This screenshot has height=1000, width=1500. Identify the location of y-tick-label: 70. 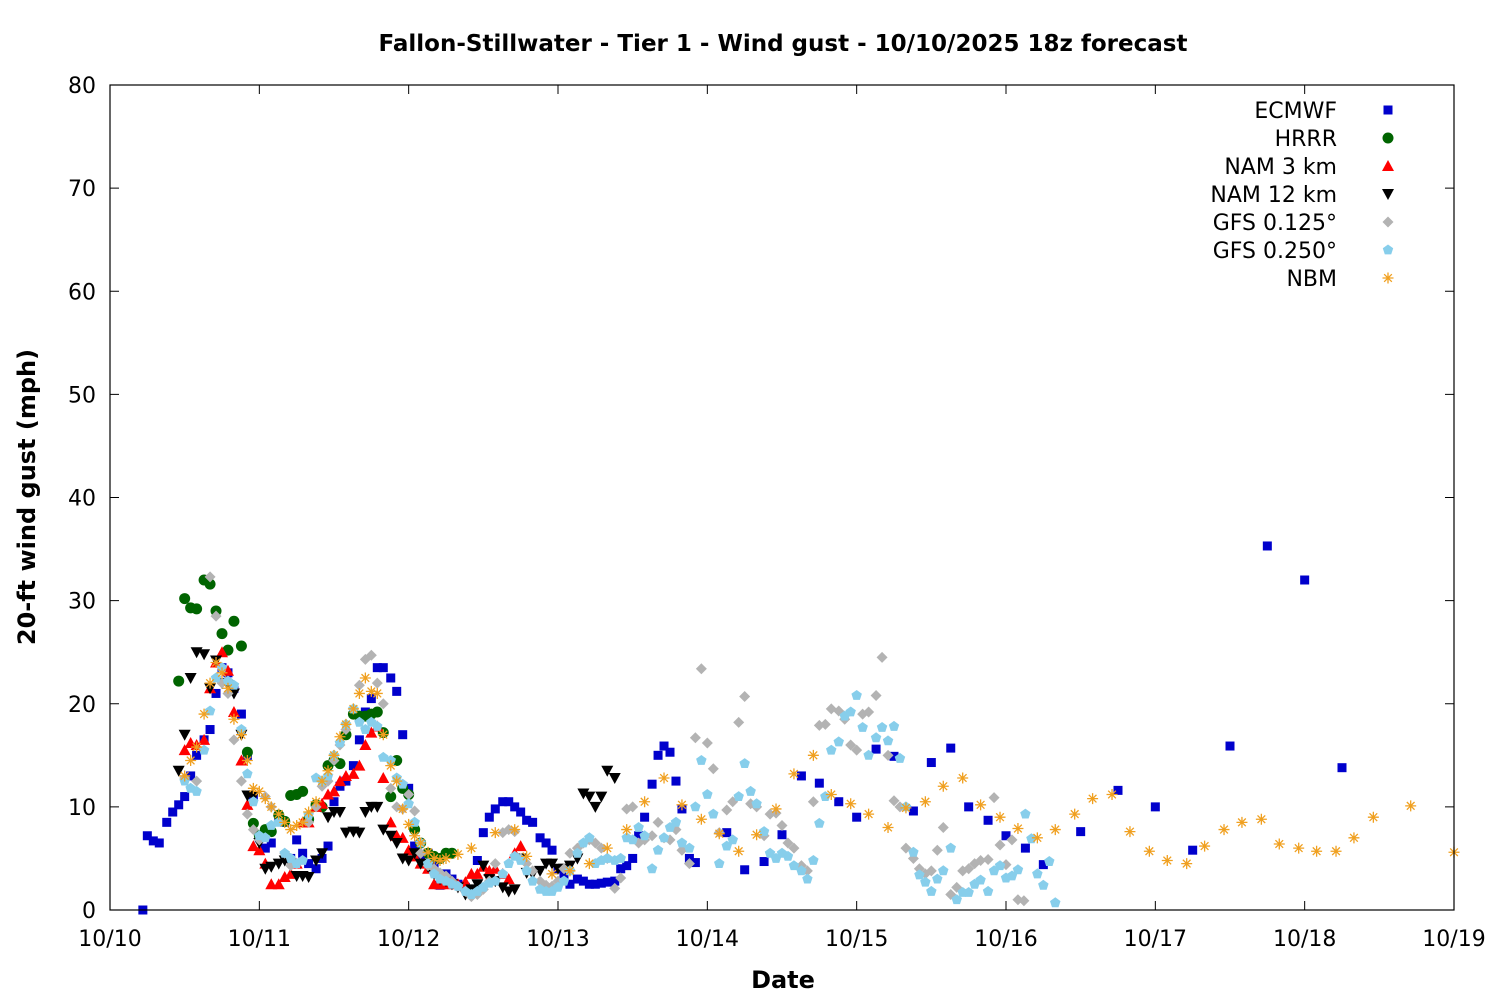
(82, 189).